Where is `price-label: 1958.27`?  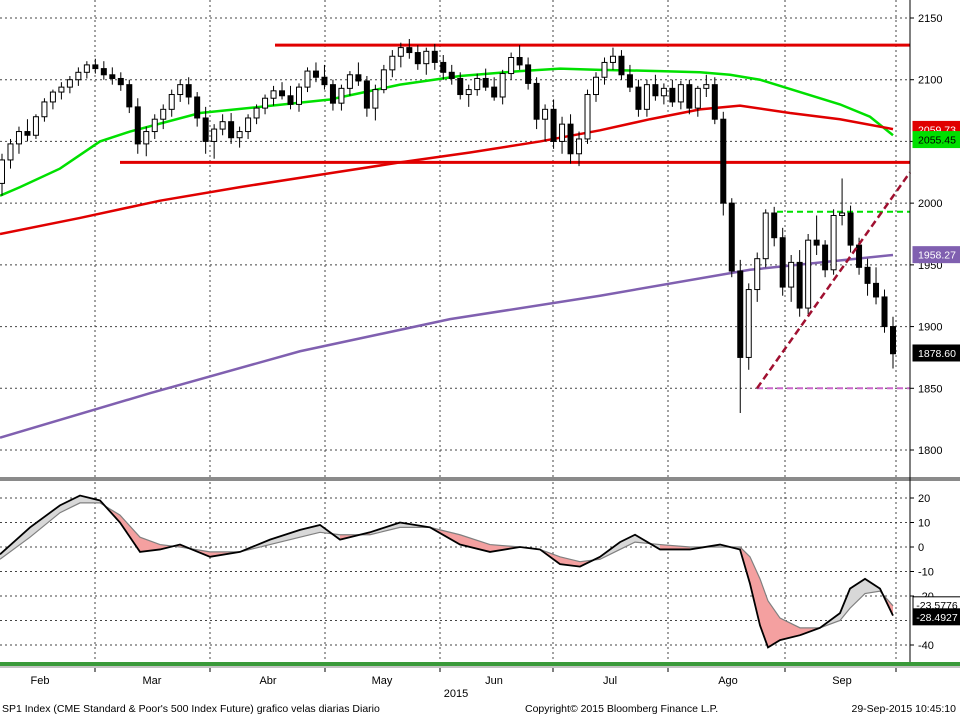 price-label: 1958.27 is located at coordinates (936, 255).